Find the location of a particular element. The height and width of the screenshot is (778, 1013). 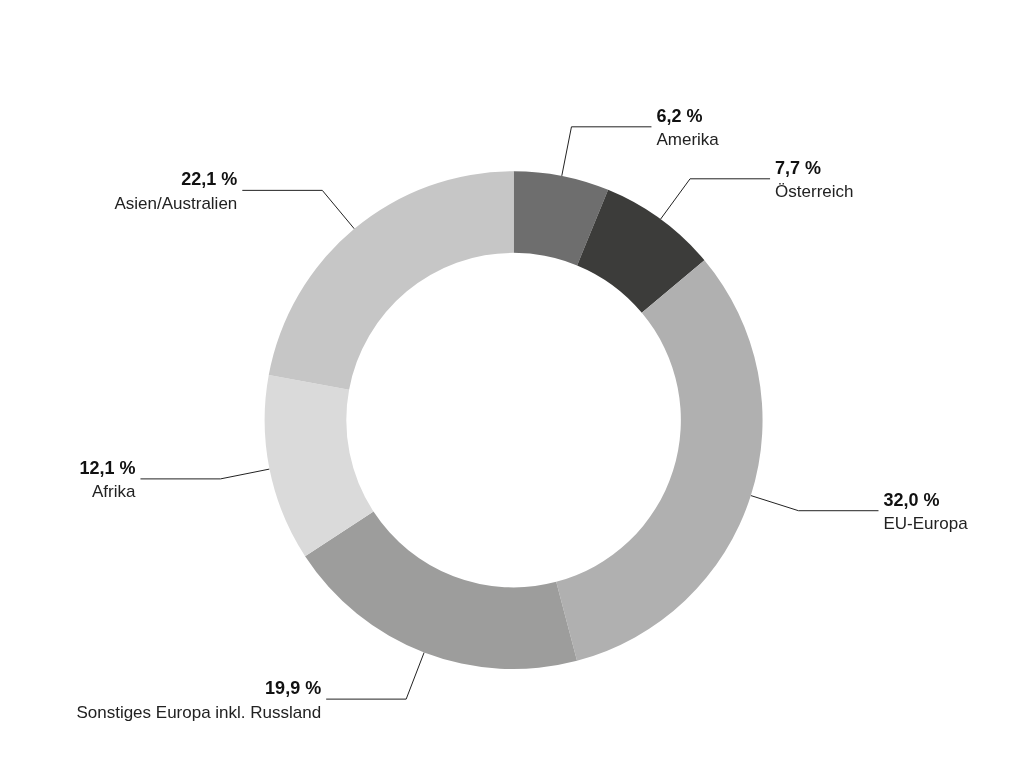

slice-label: Asien/Australien is located at coordinates (176, 203).